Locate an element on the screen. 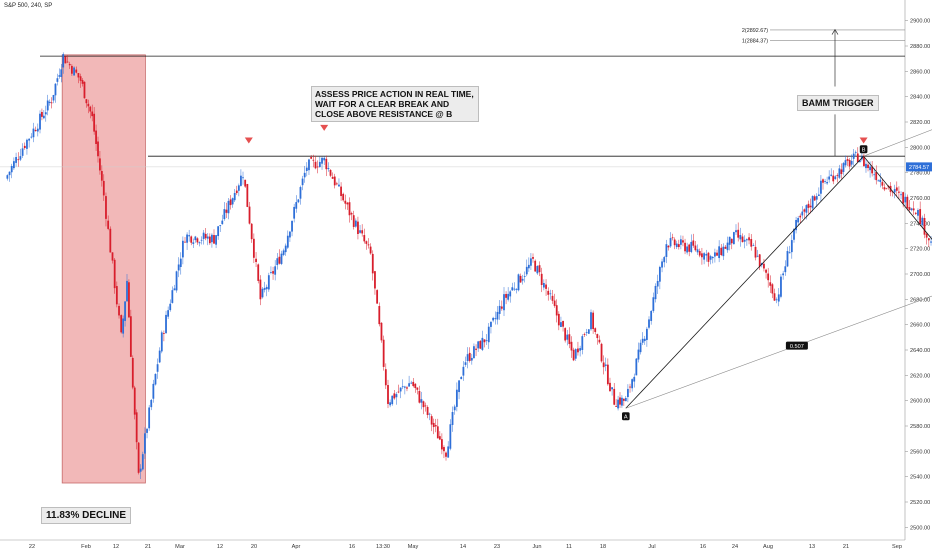 Image resolution: width=932 pixels, height=550 pixels. pattern-point-a-bg is located at coordinates (626, 416).